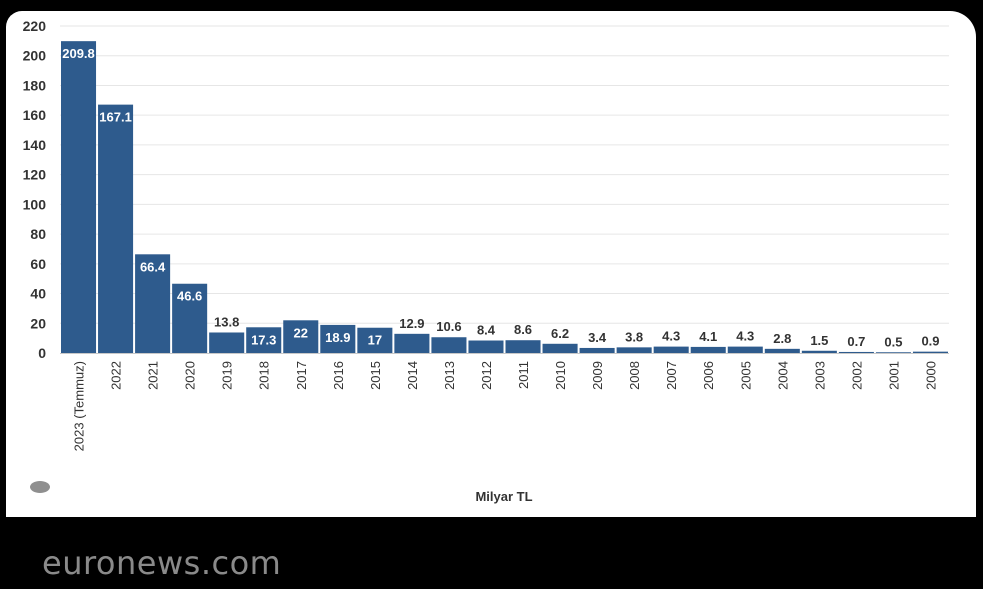 Image resolution: width=983 pixels, height=589 pixels. Describe the element at coordinates (893, 375) in the screenshot. I see `x-tick-label: 2001` at that location.